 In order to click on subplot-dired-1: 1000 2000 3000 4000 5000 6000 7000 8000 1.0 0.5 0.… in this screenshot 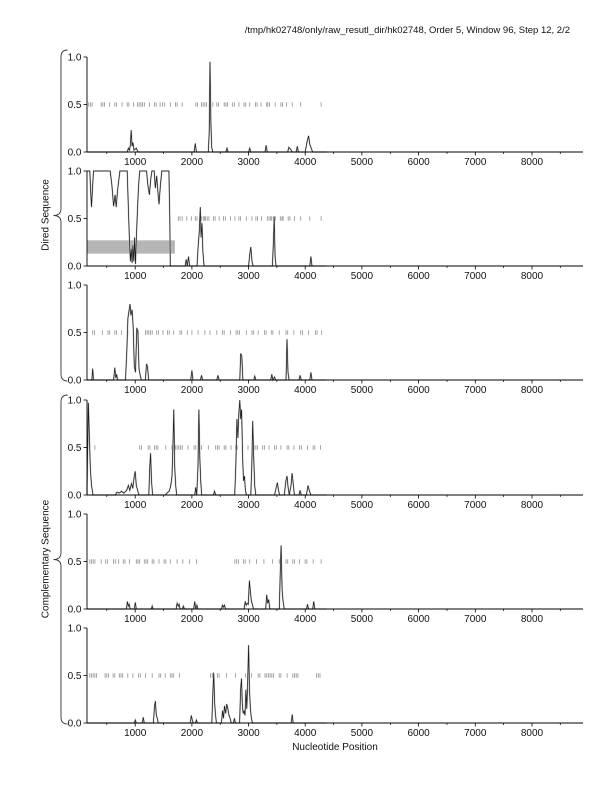, I will do `click(325, 110)`.